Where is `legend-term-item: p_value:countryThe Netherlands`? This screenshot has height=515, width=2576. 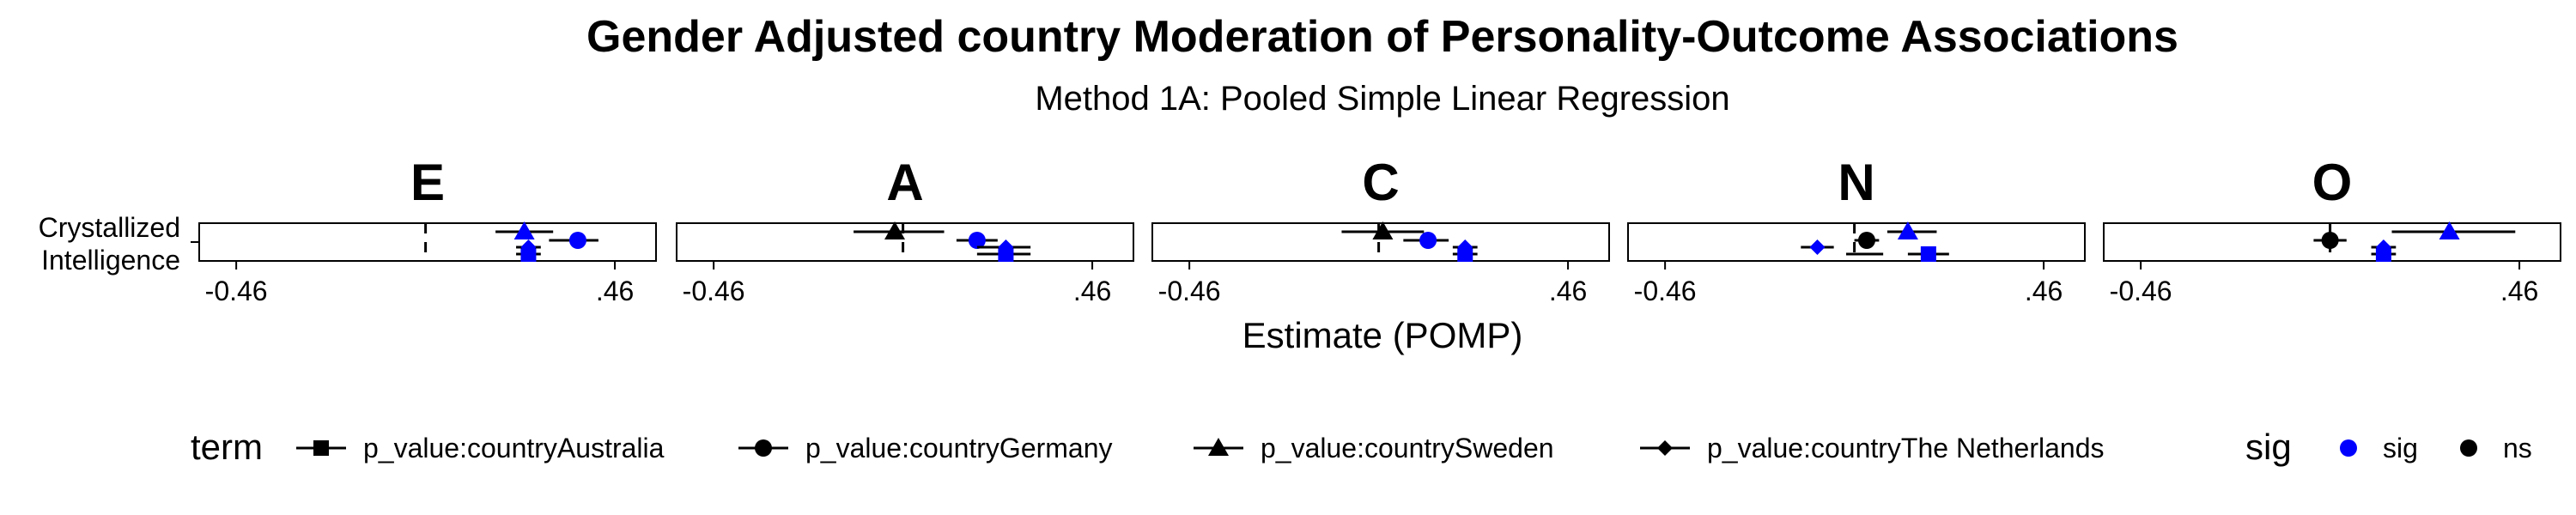
legend-term-item: p_value:countryThe Netherlands is located at coordinates (1872, 448).